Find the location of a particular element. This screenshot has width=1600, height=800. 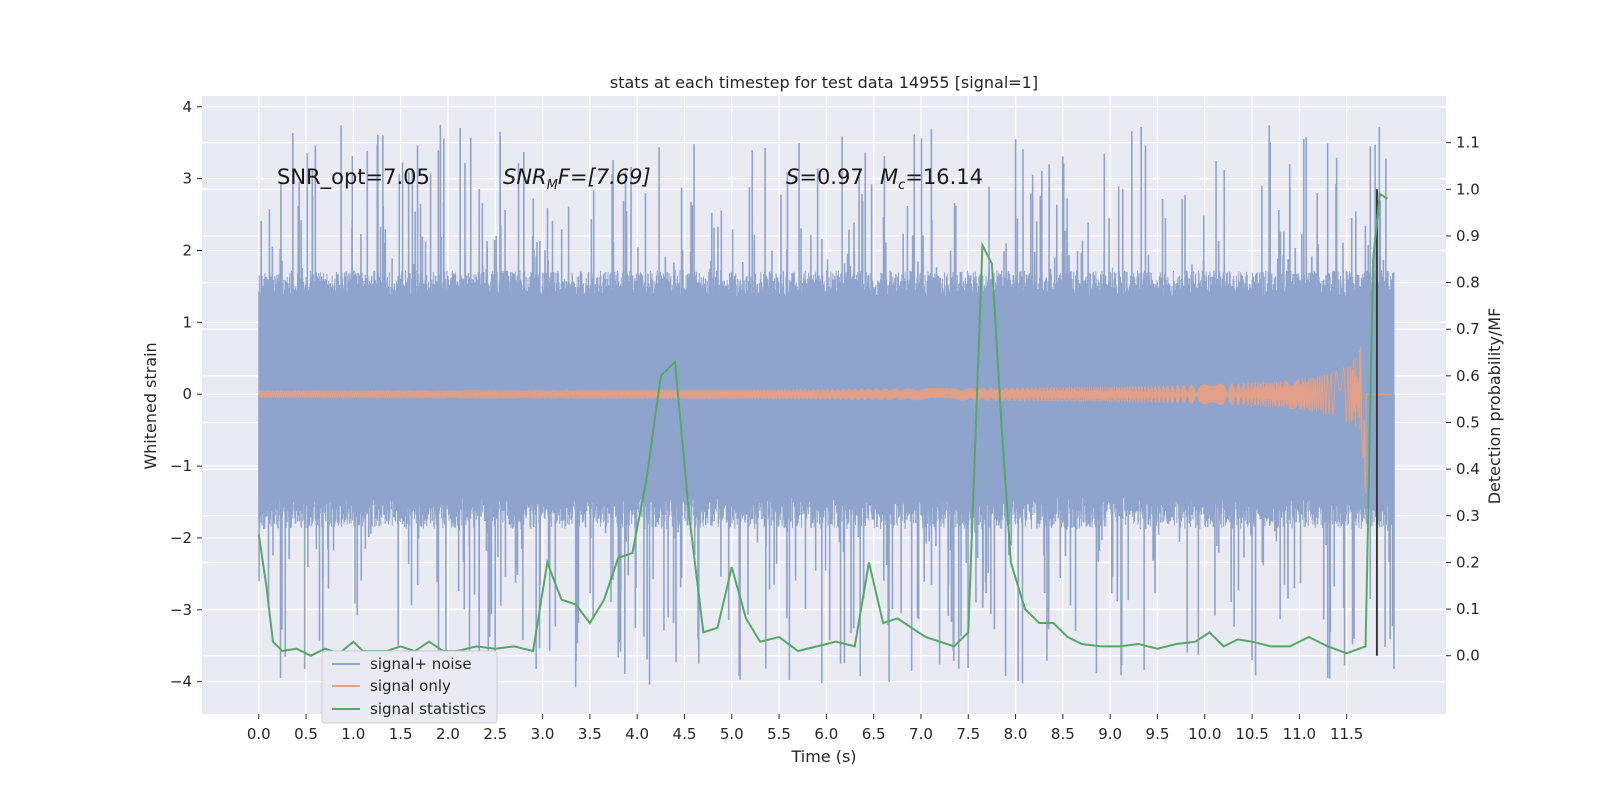

x-tick-label: 4.0 is located at coordinates (637, 734).